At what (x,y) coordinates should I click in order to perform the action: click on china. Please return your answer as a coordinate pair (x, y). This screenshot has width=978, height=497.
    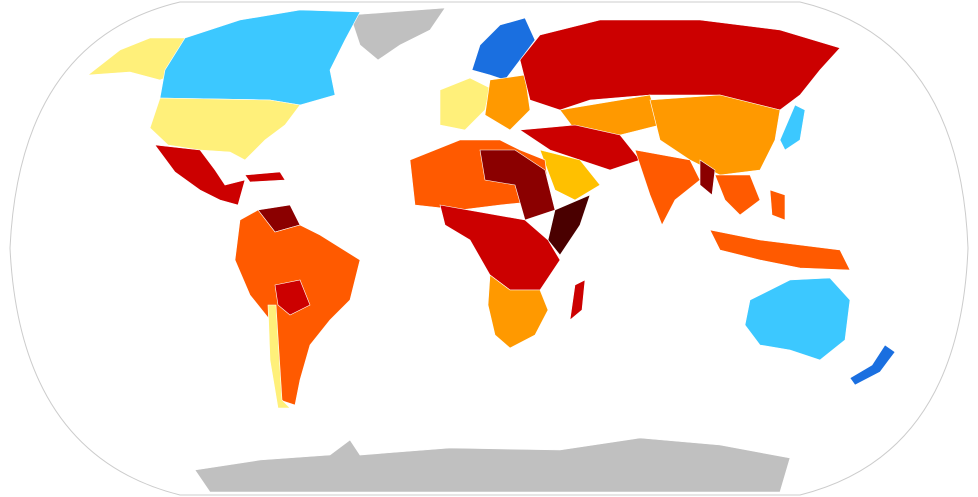
    Looking at the image, I should click on (715, 135).